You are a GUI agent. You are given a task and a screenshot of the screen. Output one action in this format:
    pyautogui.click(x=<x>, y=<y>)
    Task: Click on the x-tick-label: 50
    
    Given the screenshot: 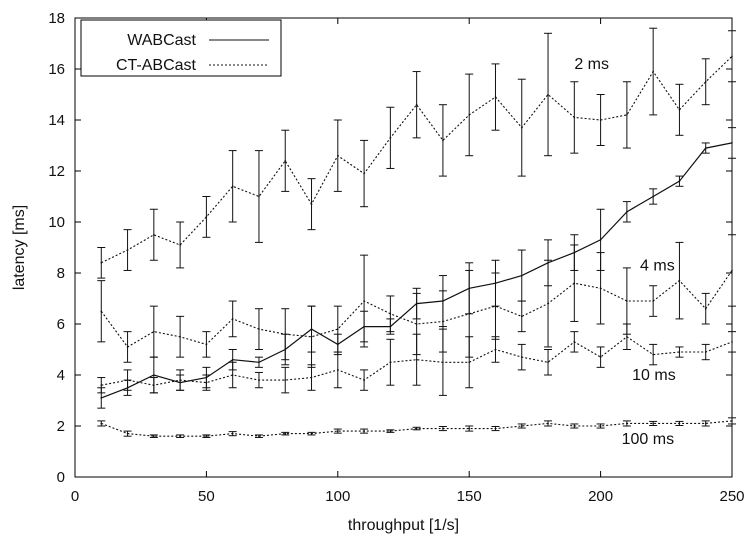 What is the action you would take?
    pyautogui.click(x=206, y=496)
    